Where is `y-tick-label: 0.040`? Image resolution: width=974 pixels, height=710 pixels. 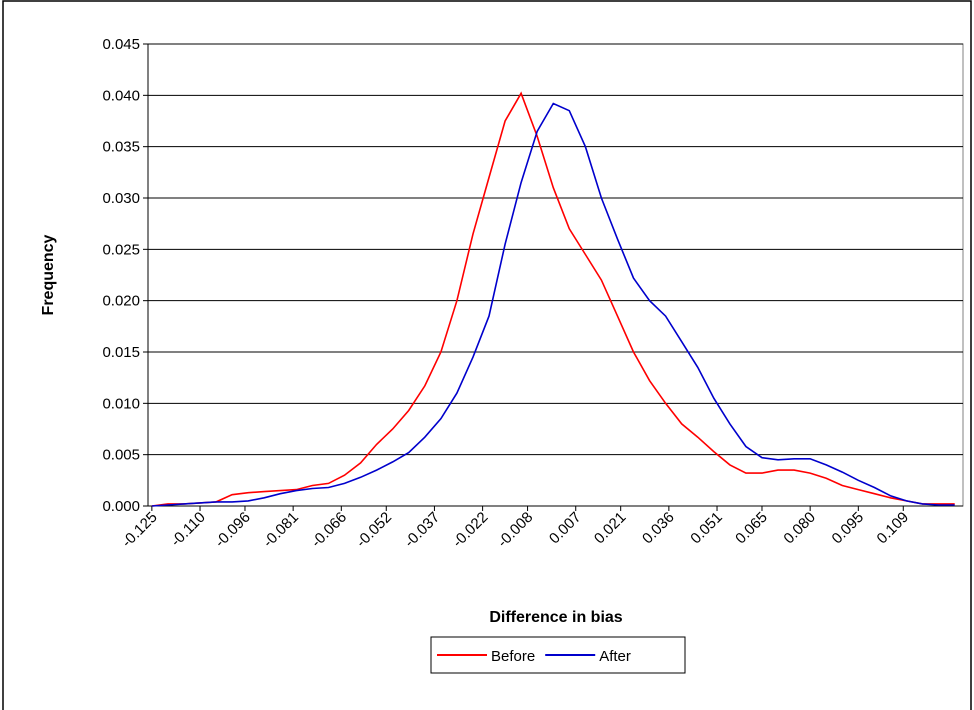 y-tick-label: 0.040 is located at coordinates (121, 95).